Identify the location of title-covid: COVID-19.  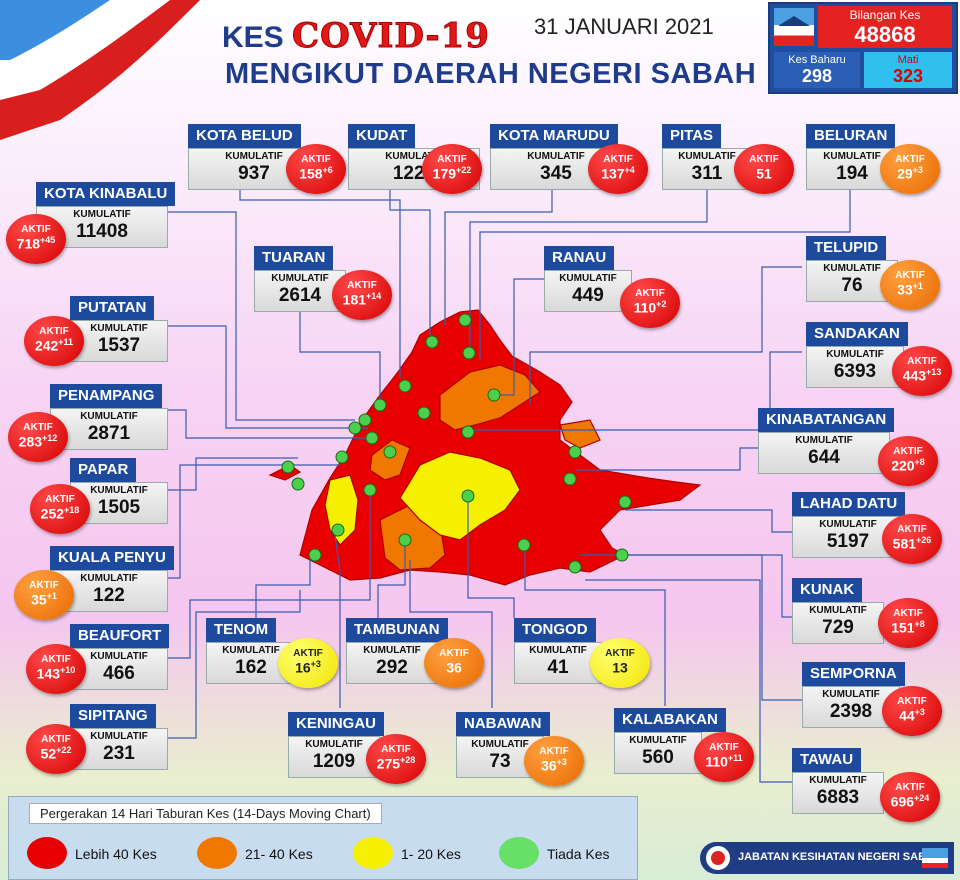
(391, 36).